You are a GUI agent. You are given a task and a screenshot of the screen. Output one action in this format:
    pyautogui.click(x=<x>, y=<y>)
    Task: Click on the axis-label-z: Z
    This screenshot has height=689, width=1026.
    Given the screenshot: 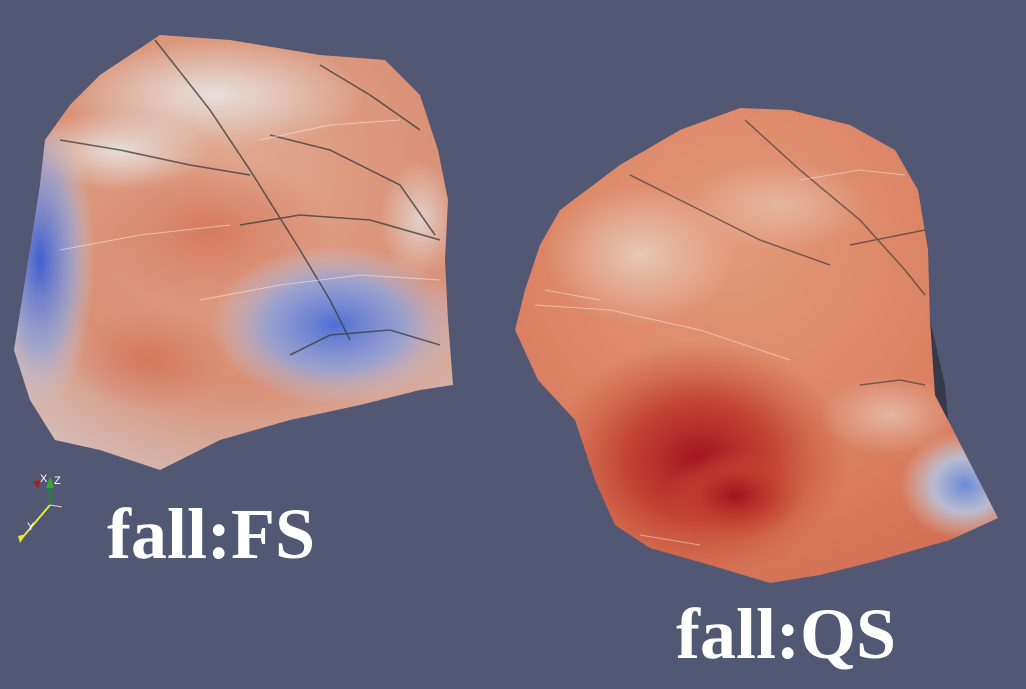 What is the action you would take?
    pyautogui.click(x=57, y=481)
    